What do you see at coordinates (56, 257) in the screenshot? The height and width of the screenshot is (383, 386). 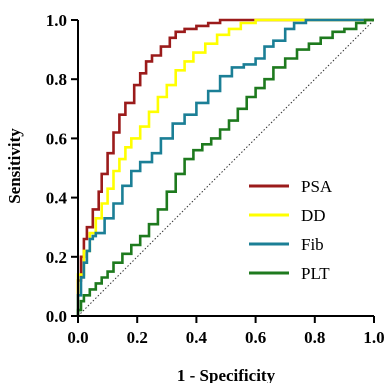 I see `y-tick-label-1: 0.2` at bounding box center [56, 257].